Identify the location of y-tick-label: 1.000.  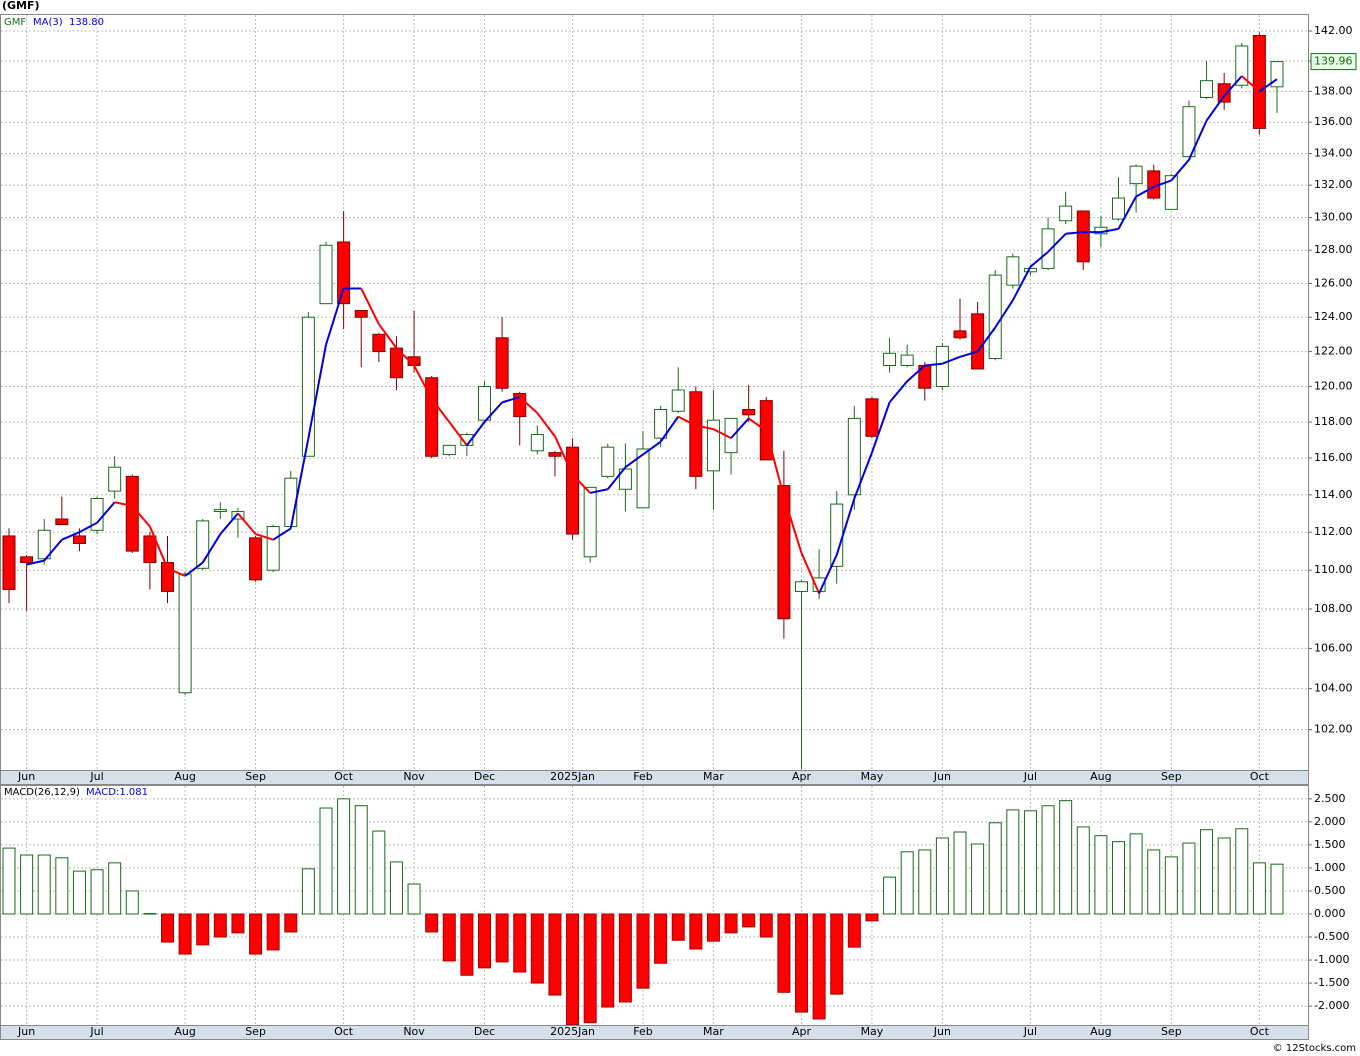
(1330, 867).